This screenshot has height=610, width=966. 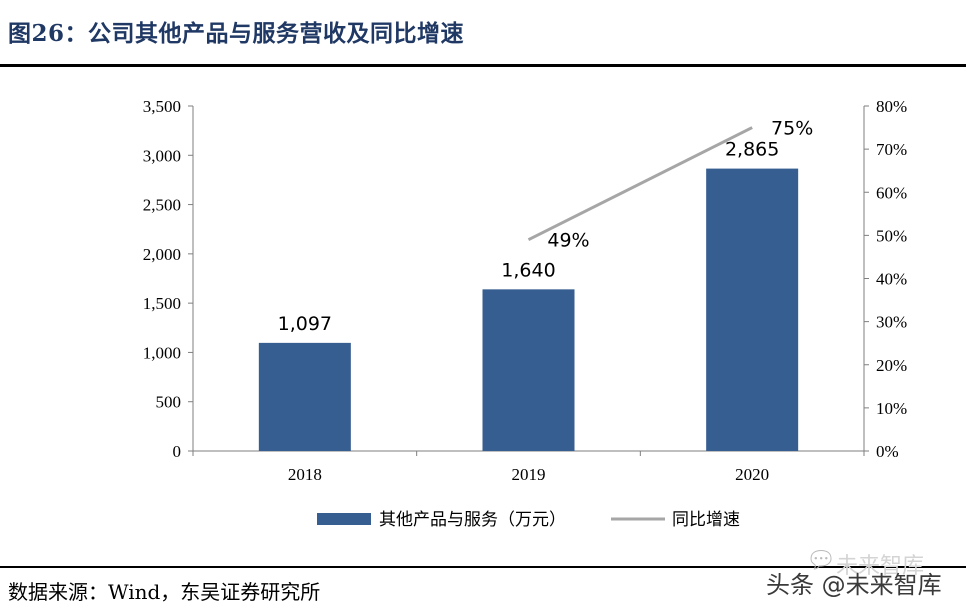 I want to click on line-data-label: 49%, so click(x=568, y=241).